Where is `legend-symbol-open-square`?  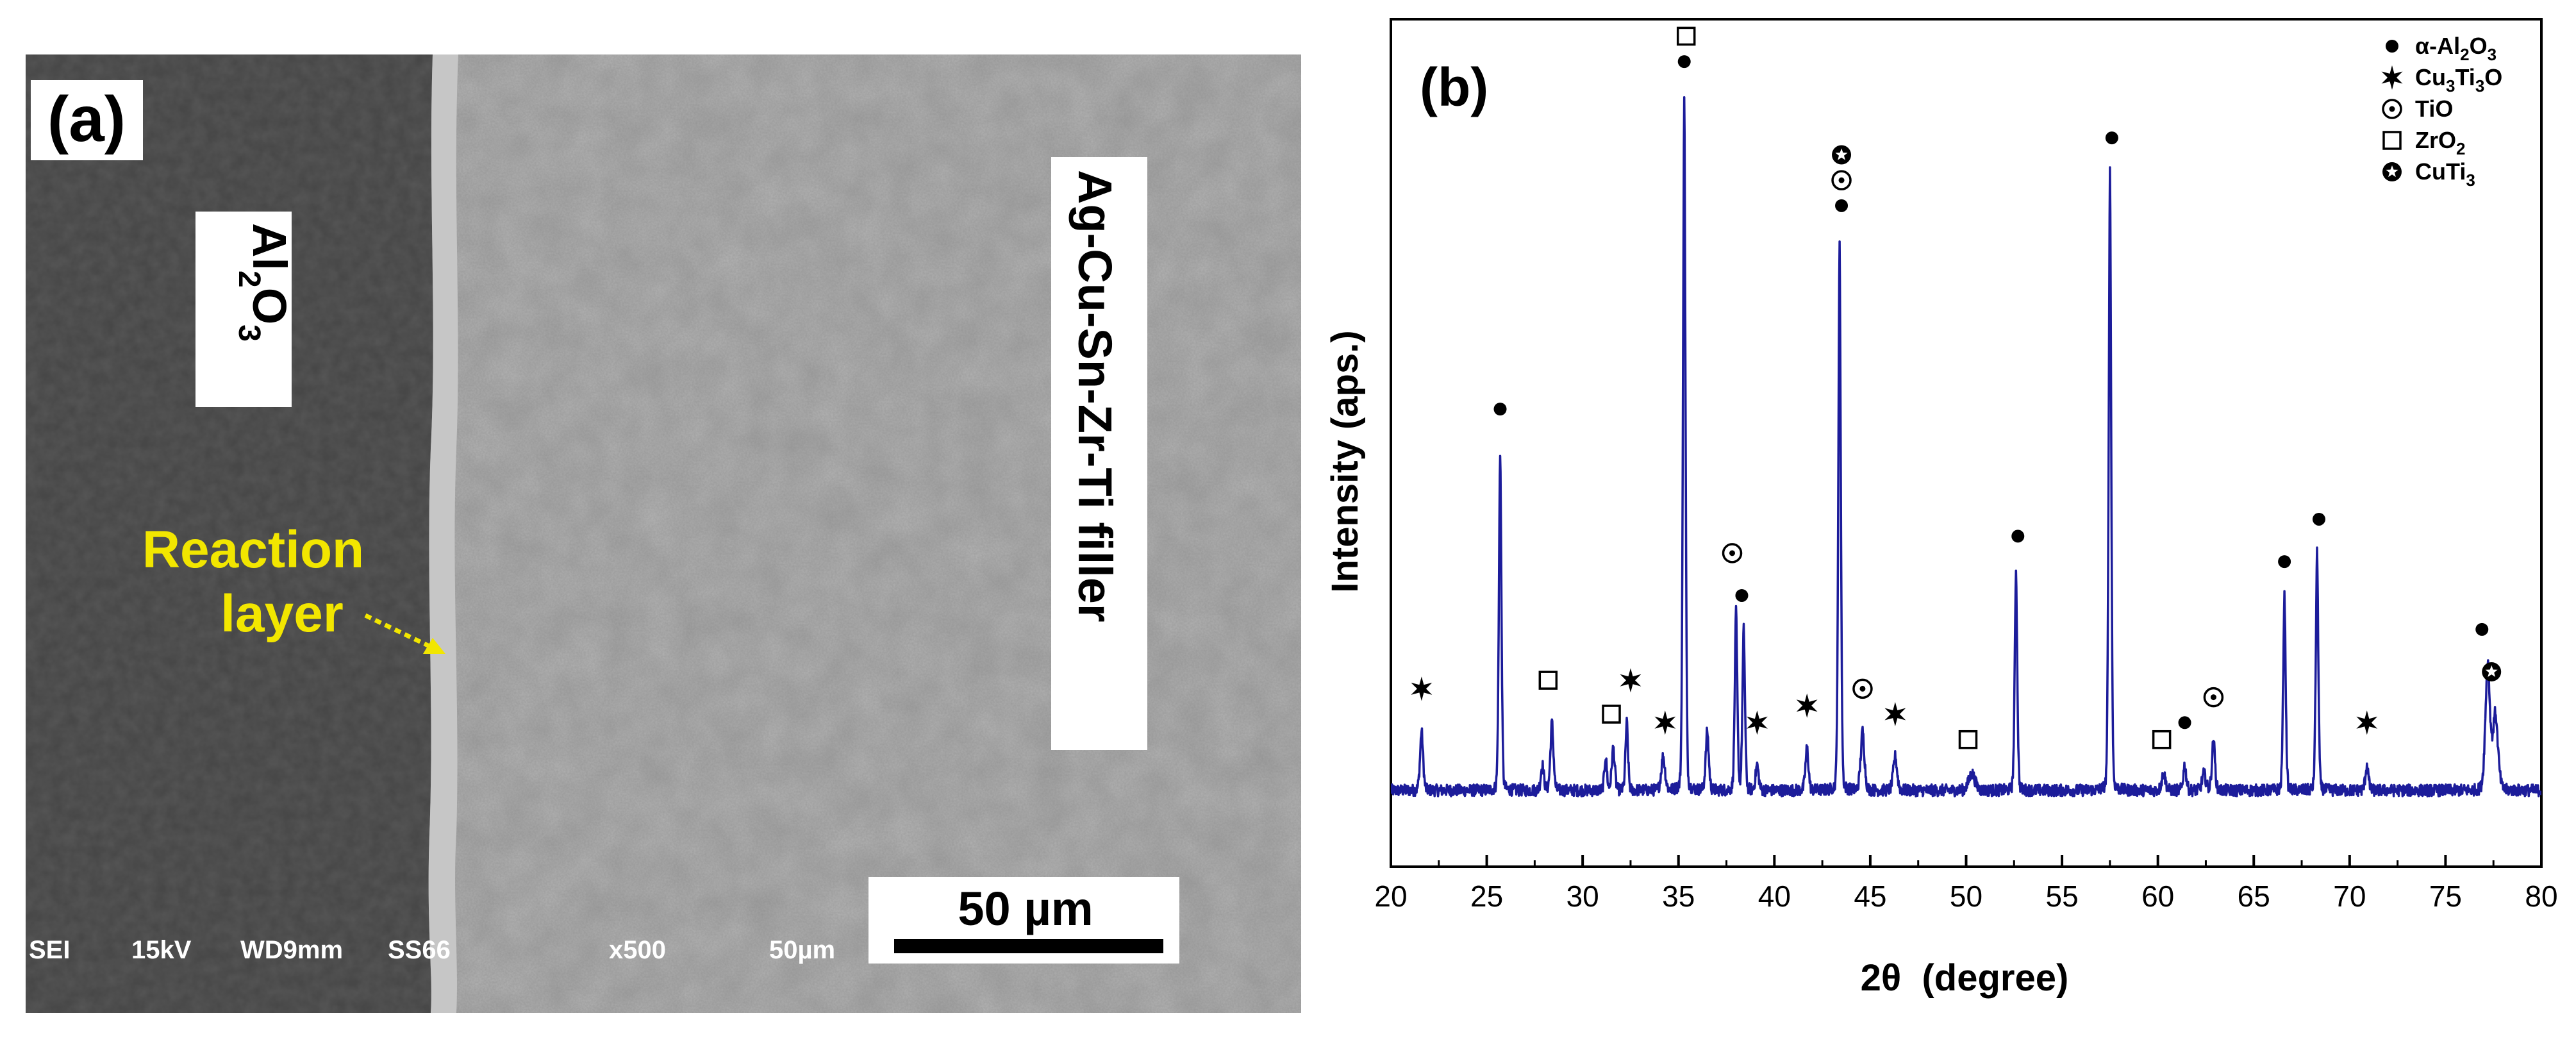 legend-symbol-open-square is located at coordinates (2392, 140).